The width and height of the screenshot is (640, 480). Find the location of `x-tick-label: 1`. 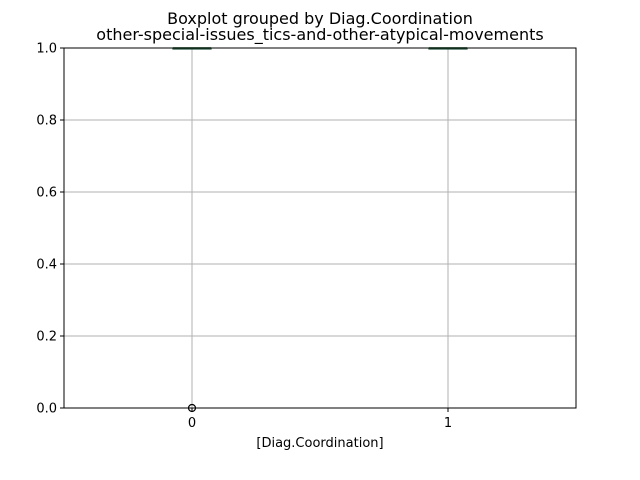

x-tick-label: 1 is located at coordinates (448, 423).